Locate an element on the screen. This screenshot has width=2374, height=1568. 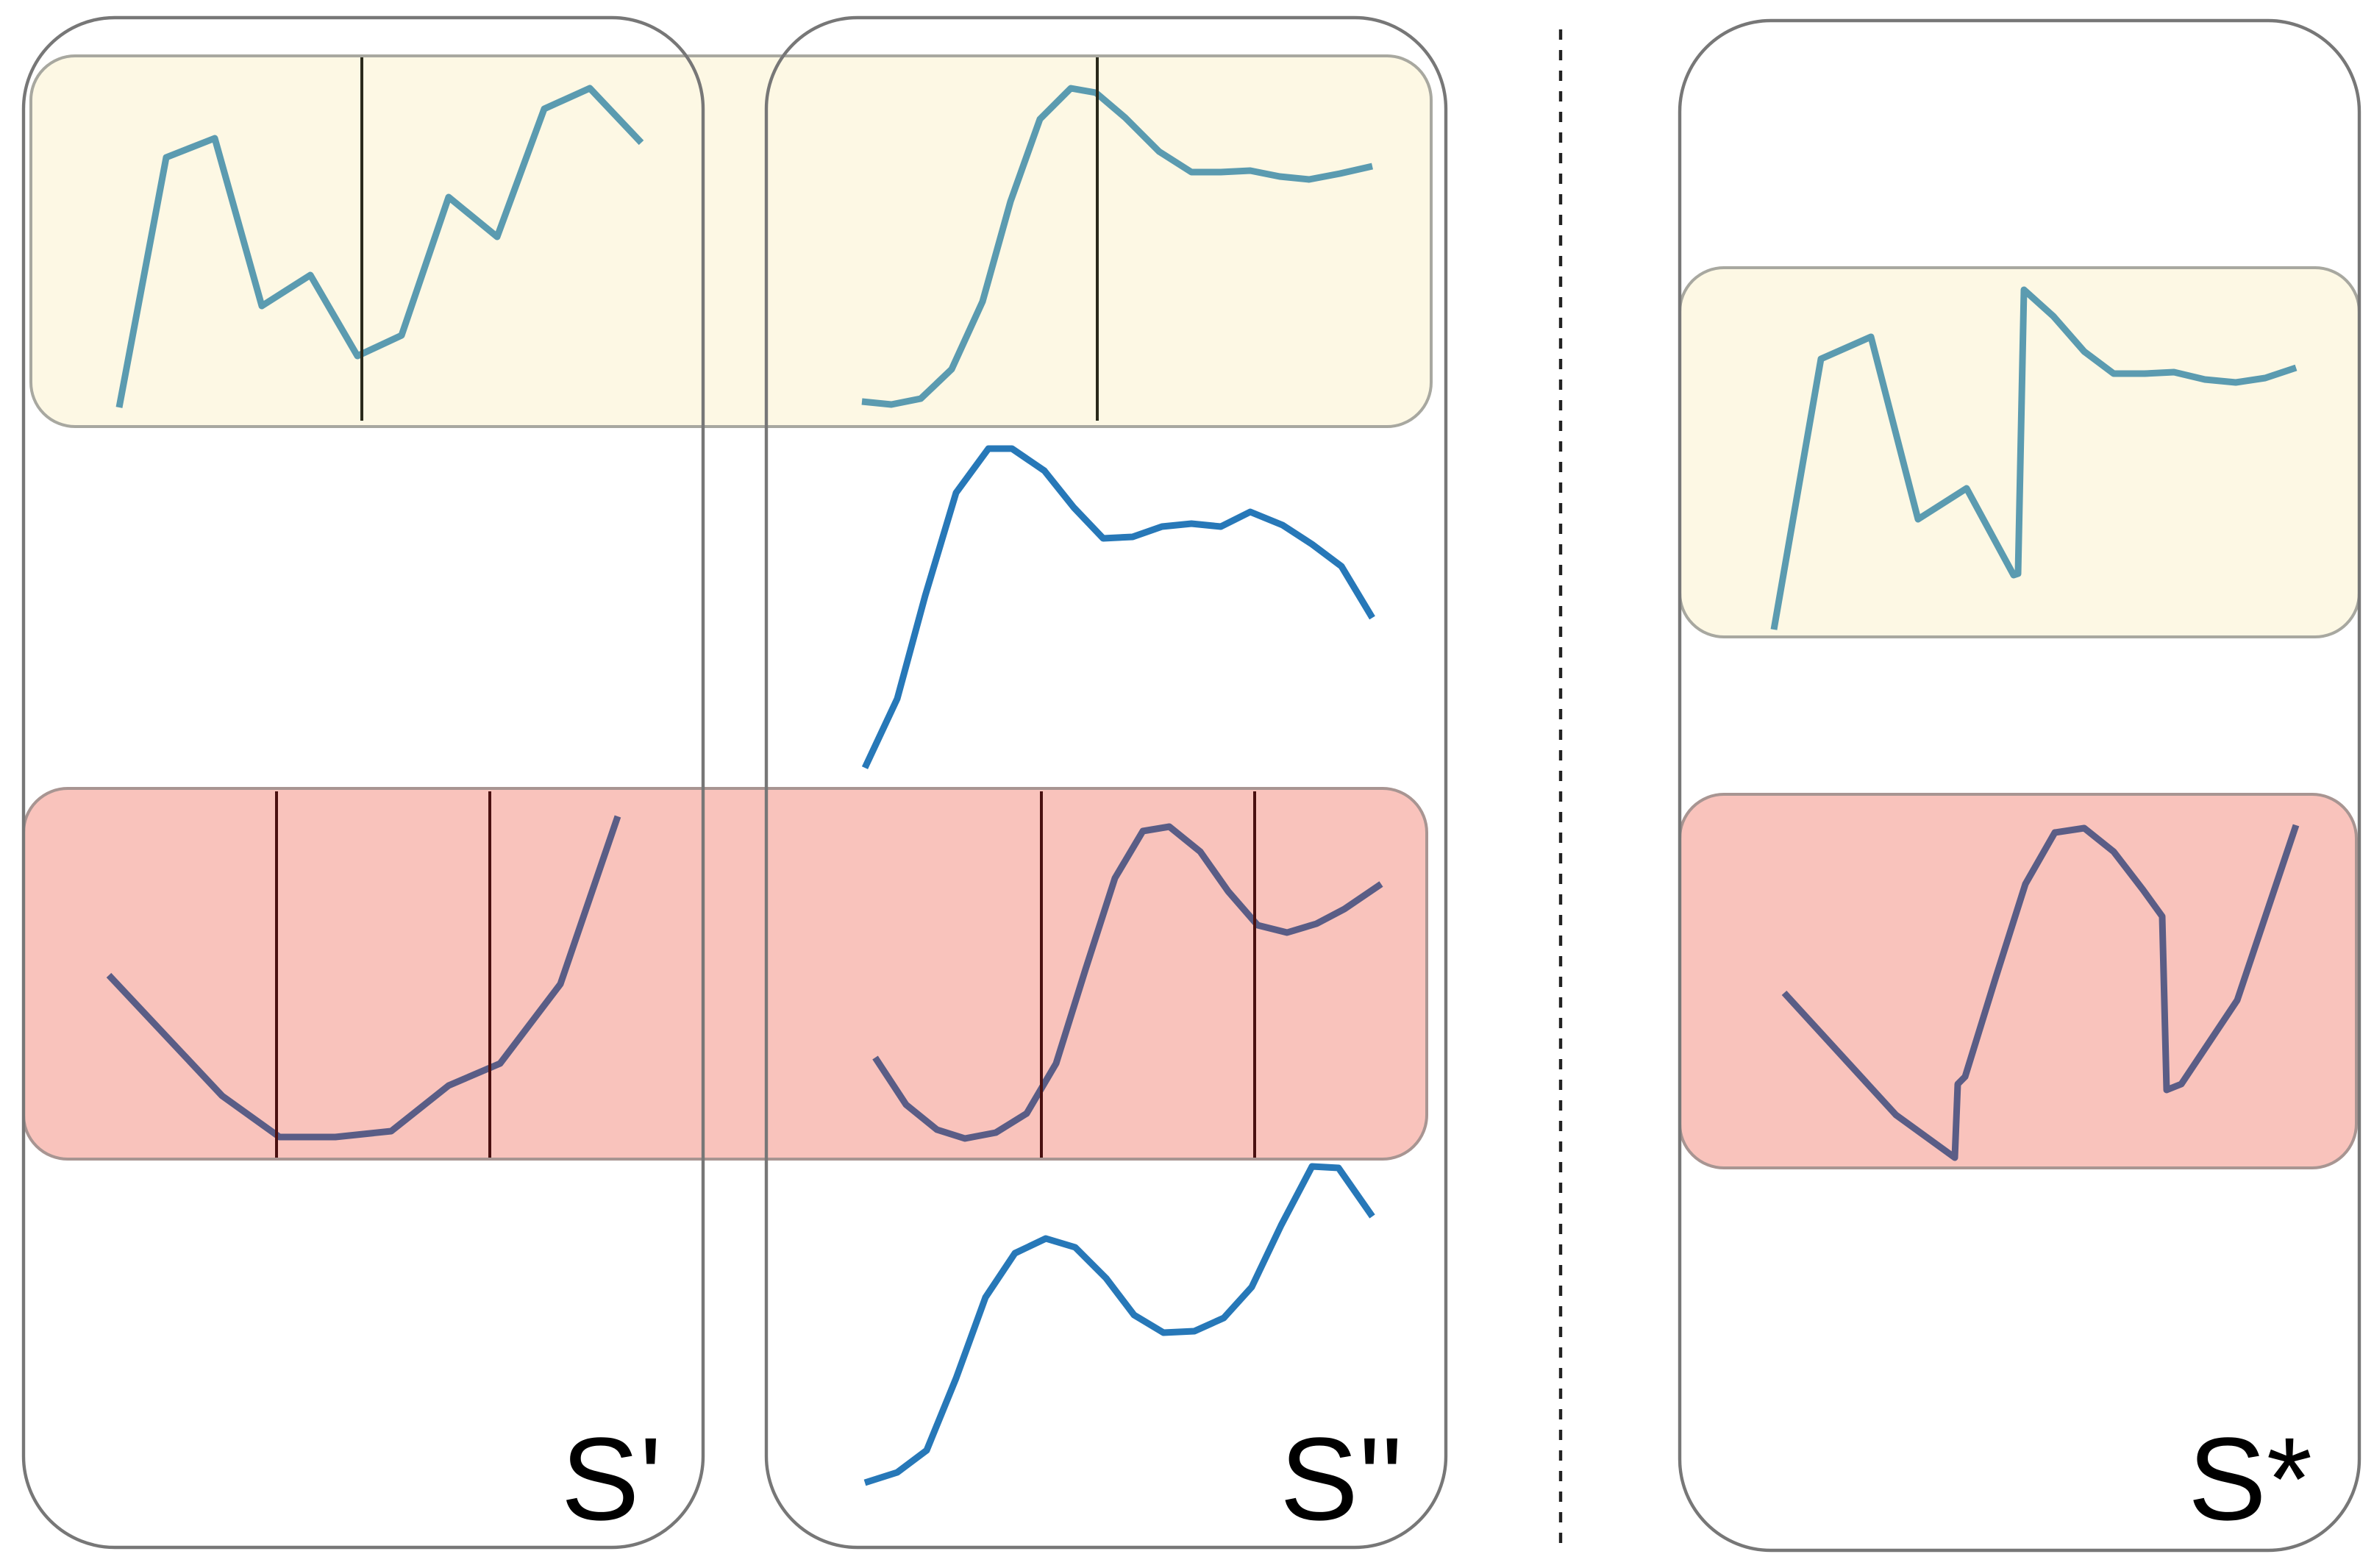
label-s-double-prime: S'' is located at coordinates (1341, 1478).